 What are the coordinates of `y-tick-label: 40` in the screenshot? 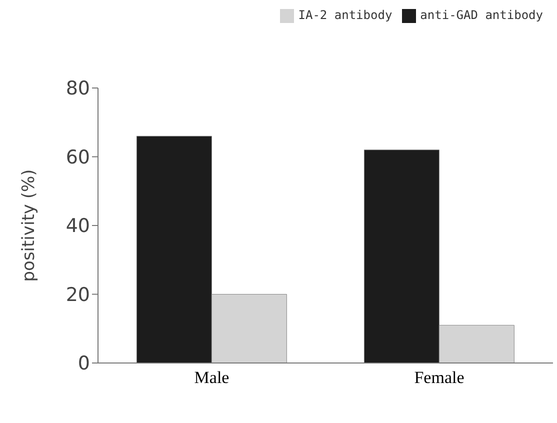 It's located at (78, 226).